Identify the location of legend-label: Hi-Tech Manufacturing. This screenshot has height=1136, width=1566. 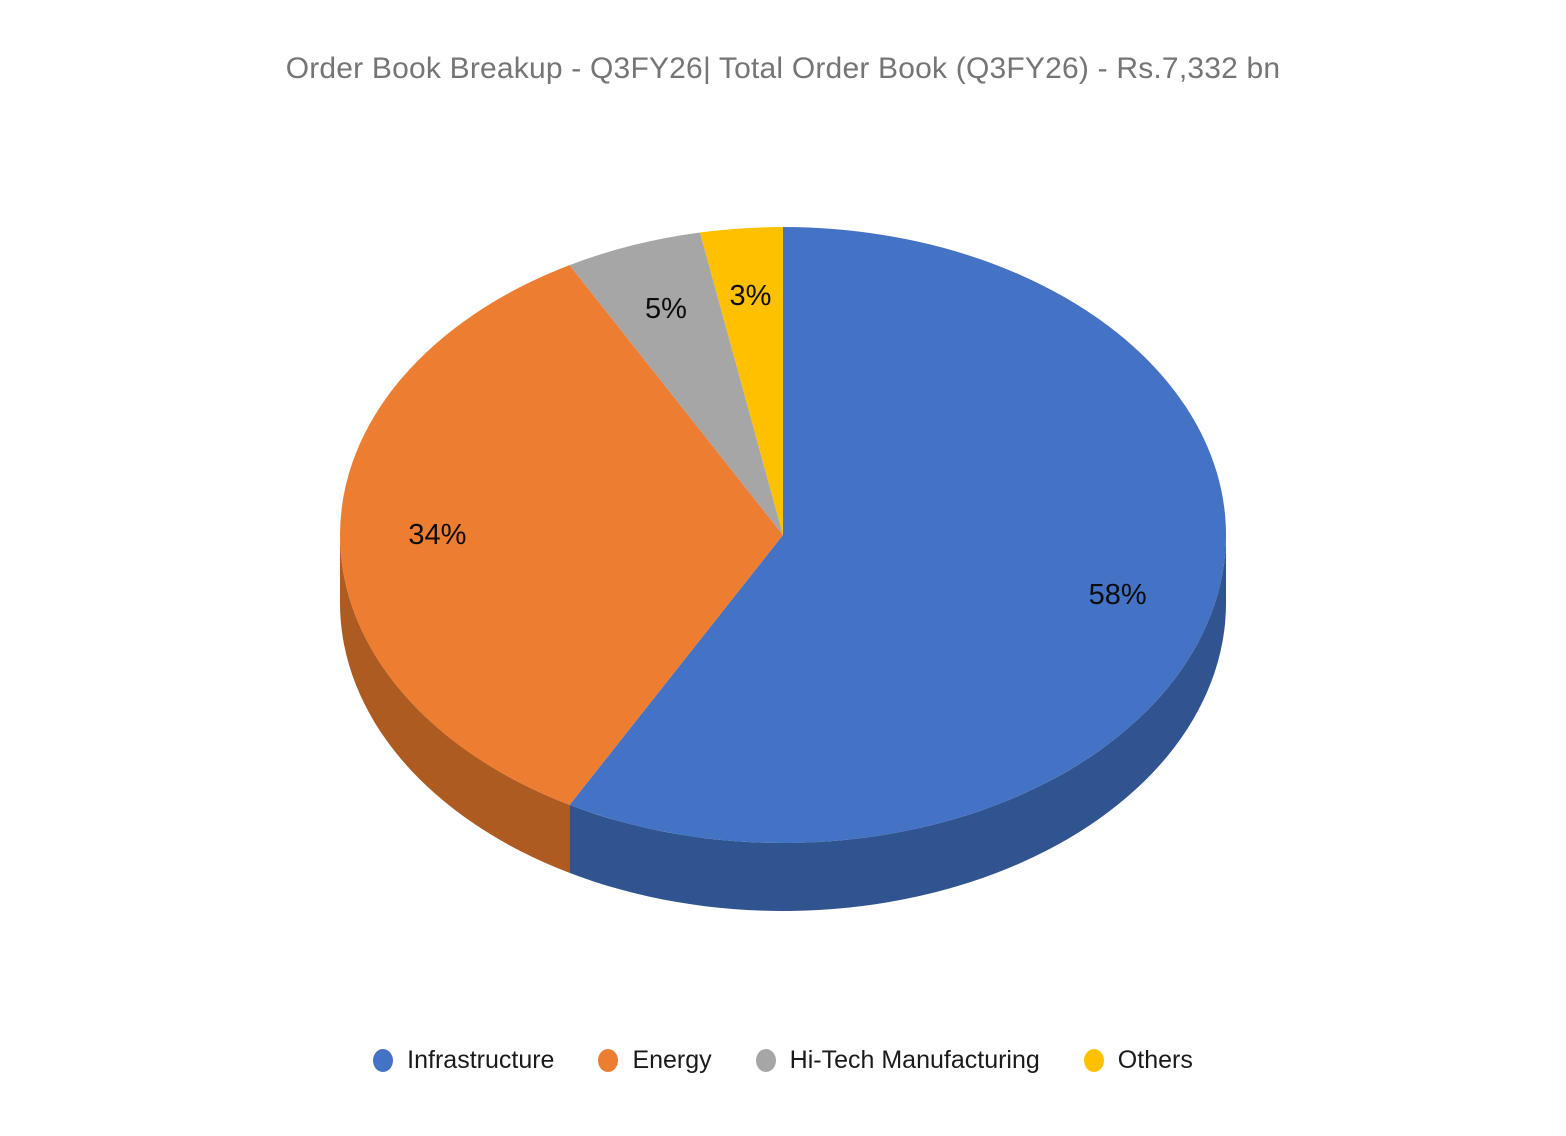
(914, 1060).